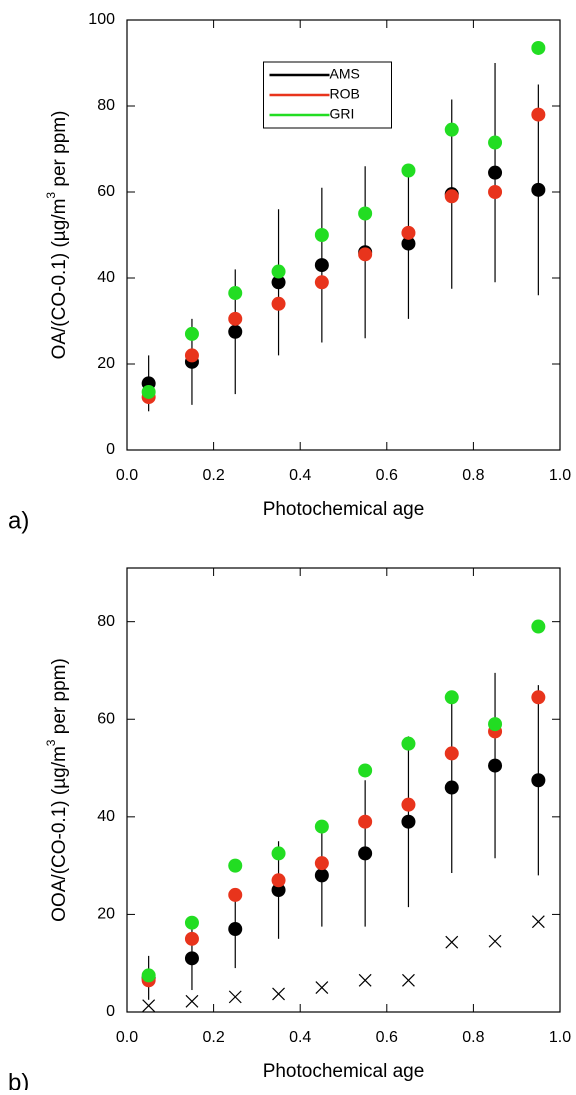 The height and width of the screenshot is (1095, 576). I want to click on legend-label: AMS, so click(345, 74).